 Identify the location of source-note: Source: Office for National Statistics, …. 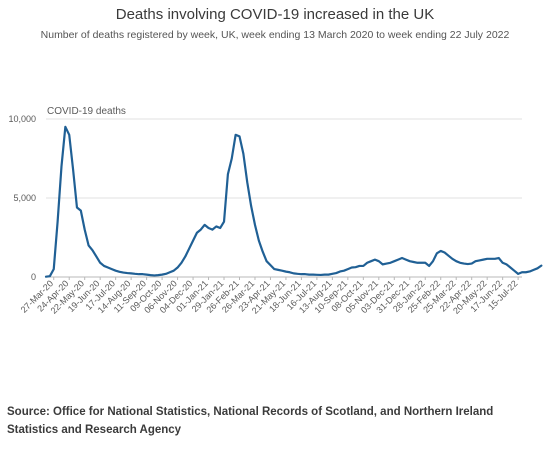
(250, 421).